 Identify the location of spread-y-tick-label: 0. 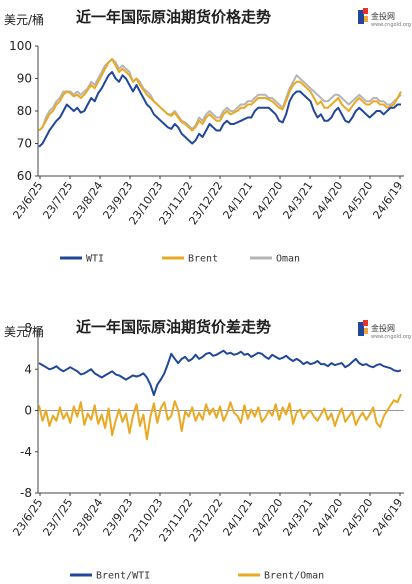
(28, 411).